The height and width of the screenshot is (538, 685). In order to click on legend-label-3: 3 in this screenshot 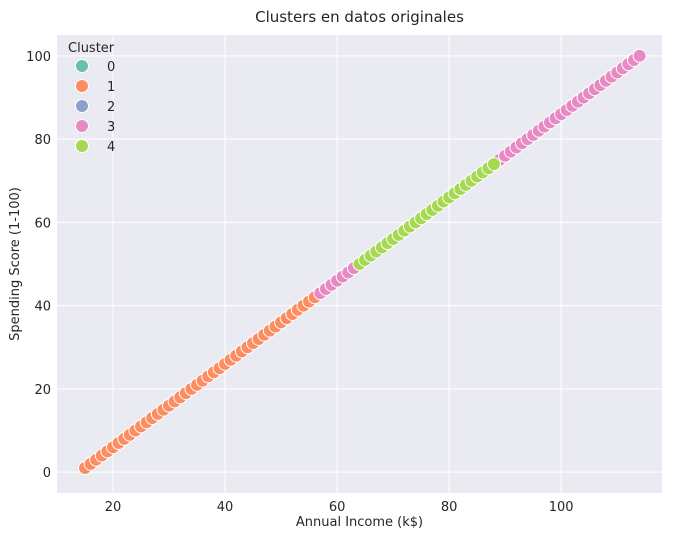, I will do `click(111, 127)`.